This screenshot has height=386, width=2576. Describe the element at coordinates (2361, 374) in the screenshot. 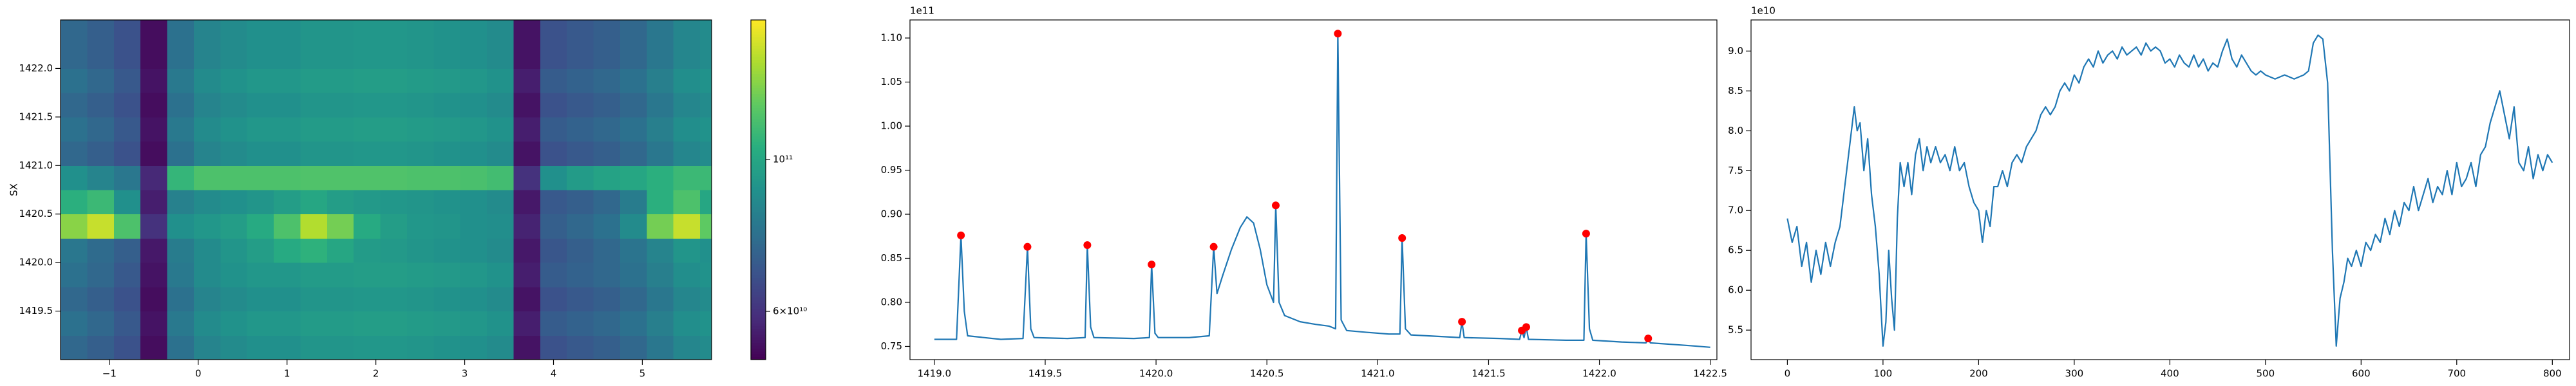

I see `x-tick-label: 600` at that location.